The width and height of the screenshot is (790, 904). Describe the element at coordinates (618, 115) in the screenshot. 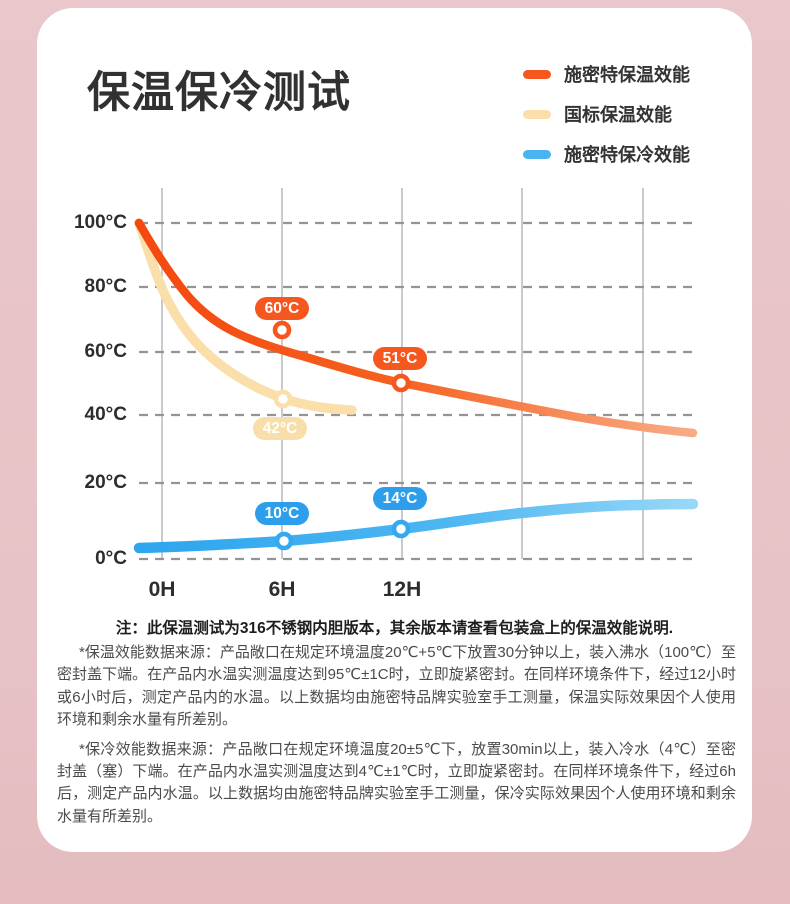

I see `legend-label: 国标保温效能` at that location.